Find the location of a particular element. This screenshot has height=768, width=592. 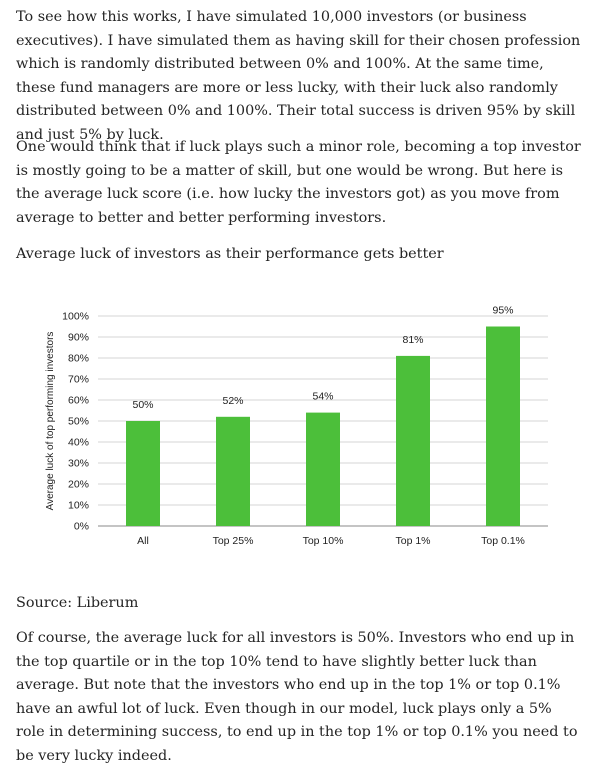

data-label: 52% is located at coordinates (232, 401).